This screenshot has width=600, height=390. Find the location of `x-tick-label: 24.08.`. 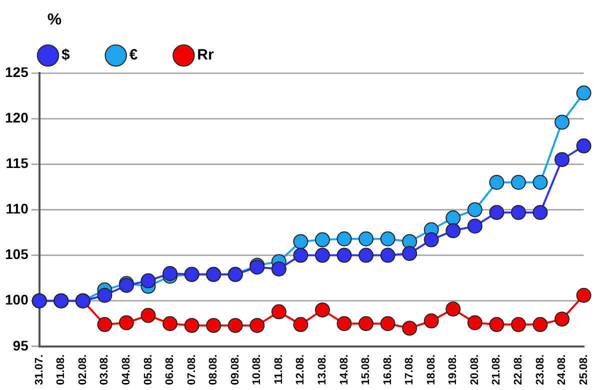

x-tick-label: 24.08. is located at coordinates (562, 370).